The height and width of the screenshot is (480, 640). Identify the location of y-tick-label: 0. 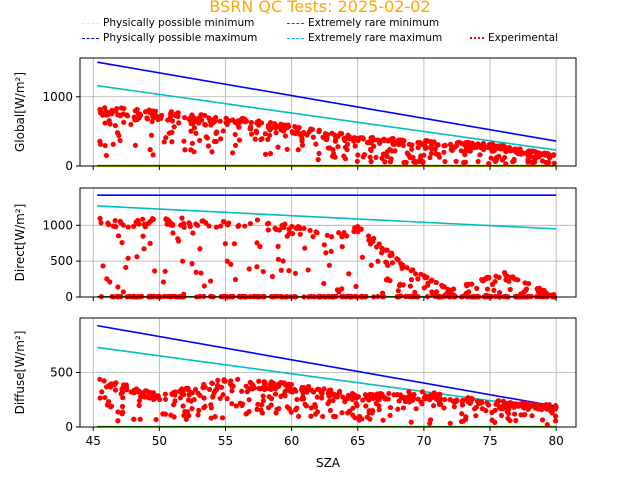
(69, 297).